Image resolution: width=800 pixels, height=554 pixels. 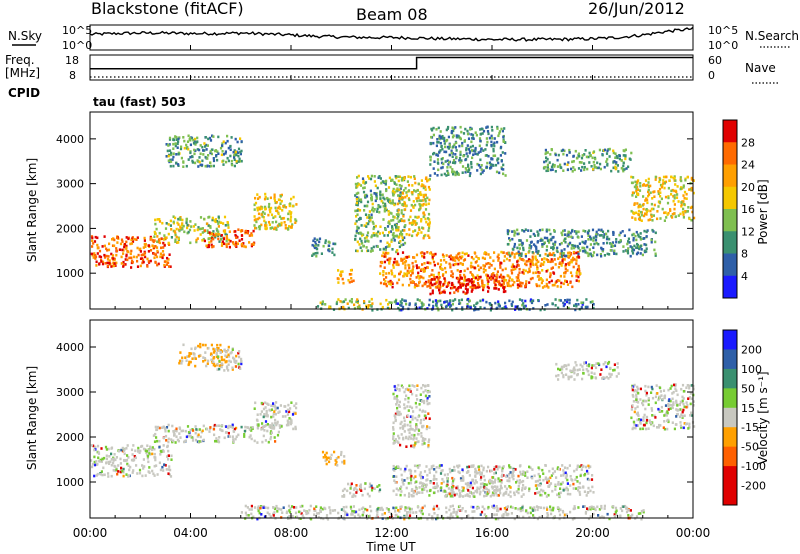 I want to click on colorbar-swatch, so click(x=730, y=131).